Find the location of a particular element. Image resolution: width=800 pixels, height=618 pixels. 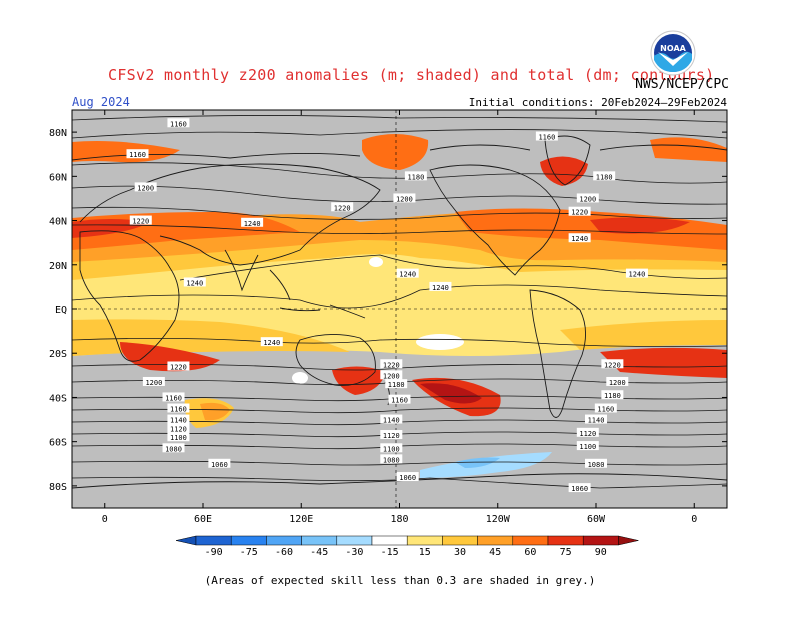

lon-tick-label: 0 is located at coordinates (694, 519).